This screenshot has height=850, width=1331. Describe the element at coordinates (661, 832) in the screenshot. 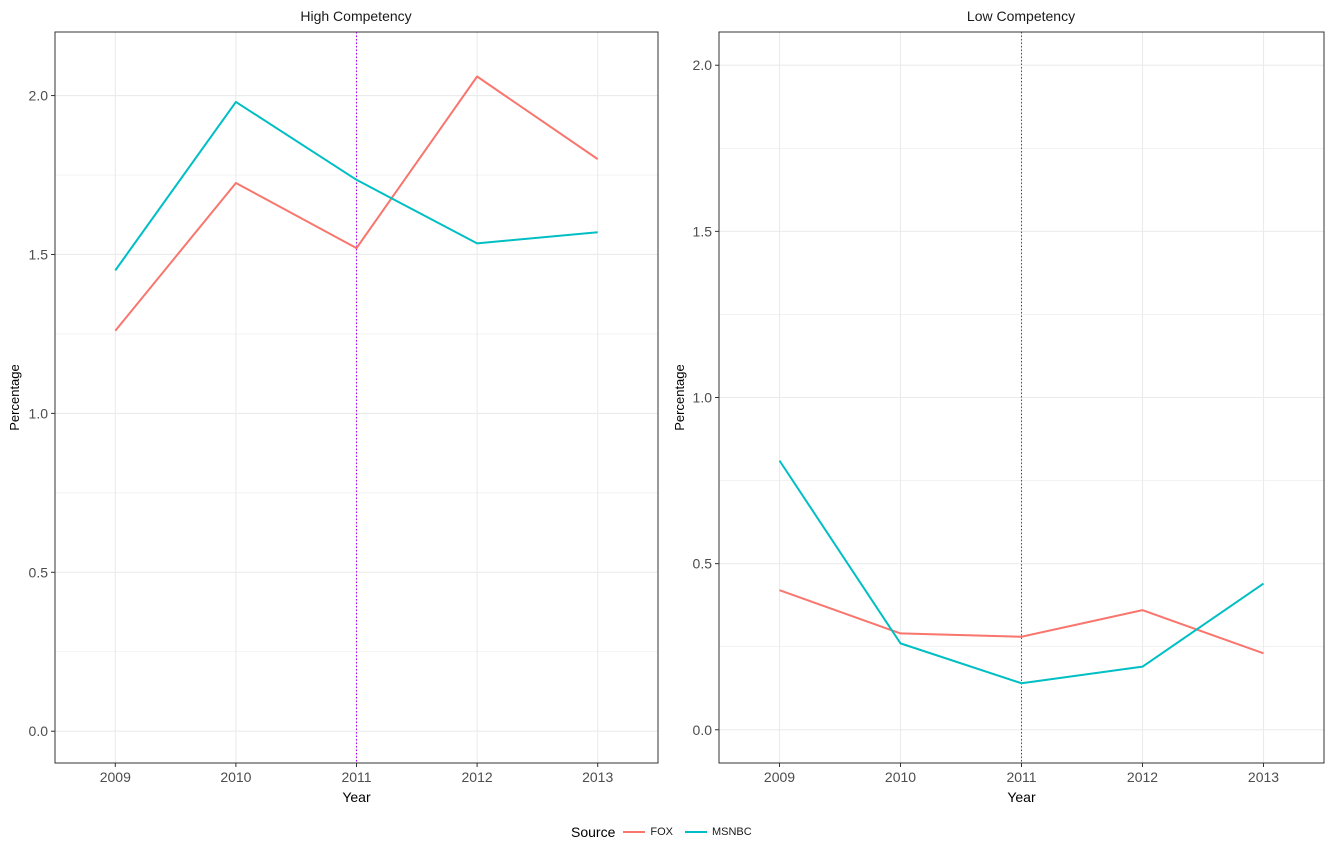

I see `legend-label-fox: FOX` at that location.